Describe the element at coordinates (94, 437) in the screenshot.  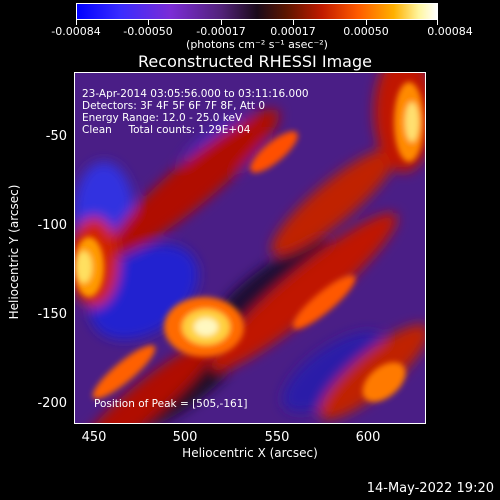
I see `x-tick-label: 450` at that location.